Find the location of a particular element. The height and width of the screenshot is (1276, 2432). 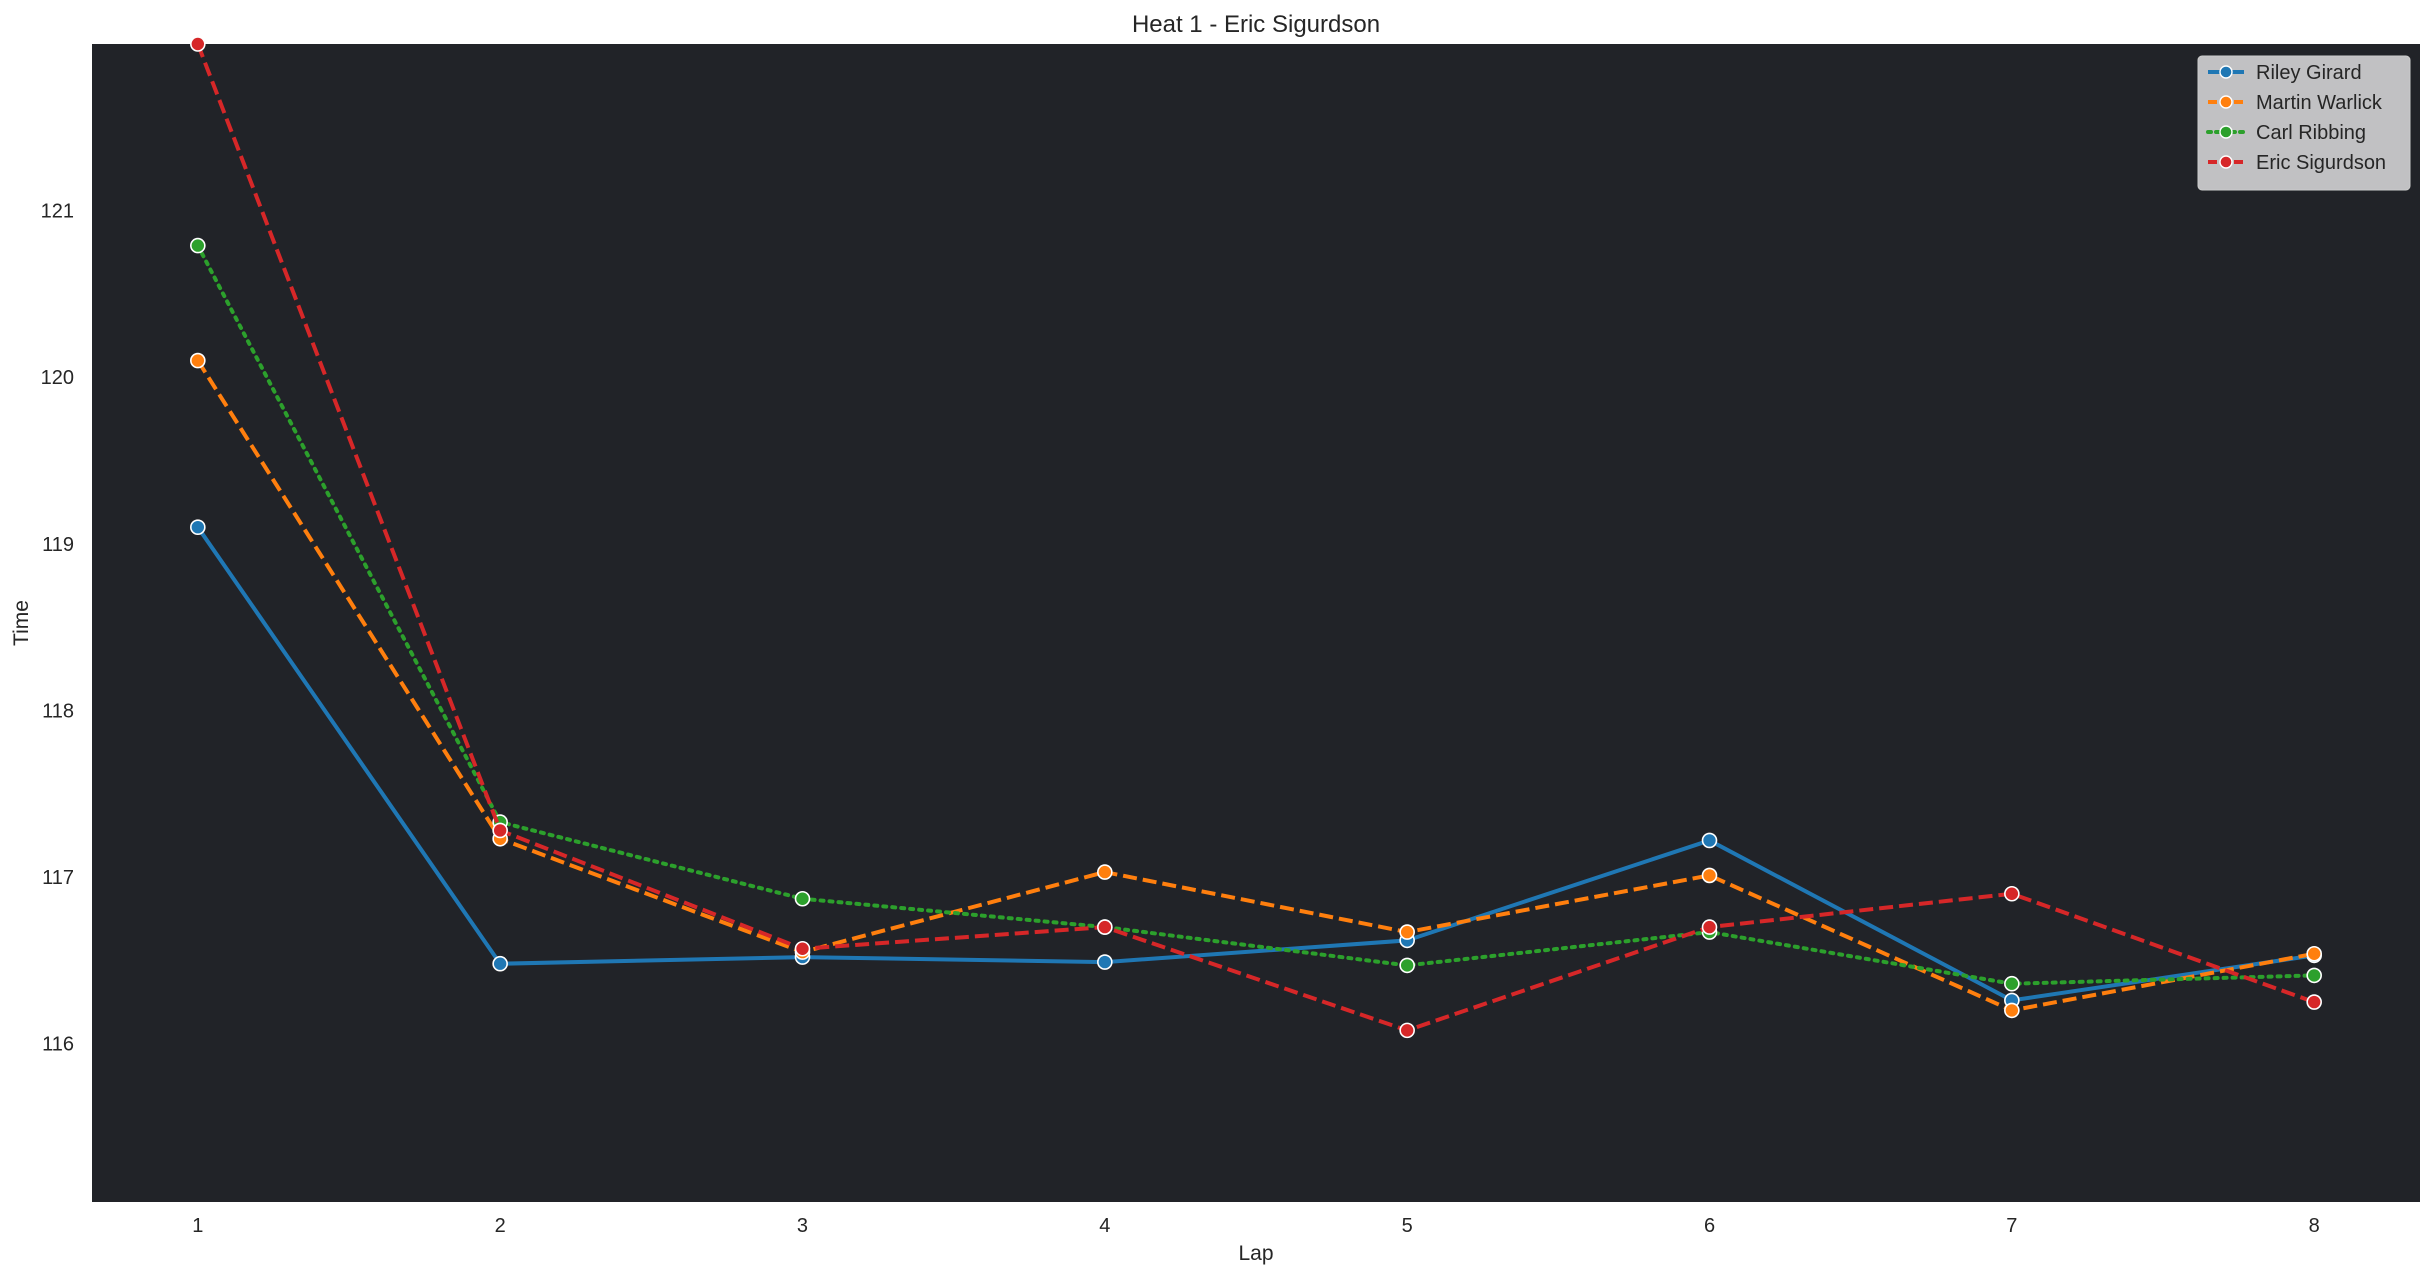

chart-title: Heat 1 - Eric Sigurdson is located at coordinates (1256, 24).